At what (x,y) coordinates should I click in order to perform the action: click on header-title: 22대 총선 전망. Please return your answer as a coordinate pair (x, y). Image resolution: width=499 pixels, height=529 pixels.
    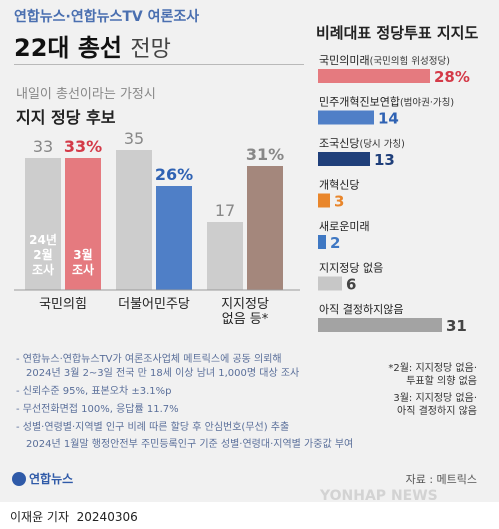
    Looking at the image, I should click on (92, 45).